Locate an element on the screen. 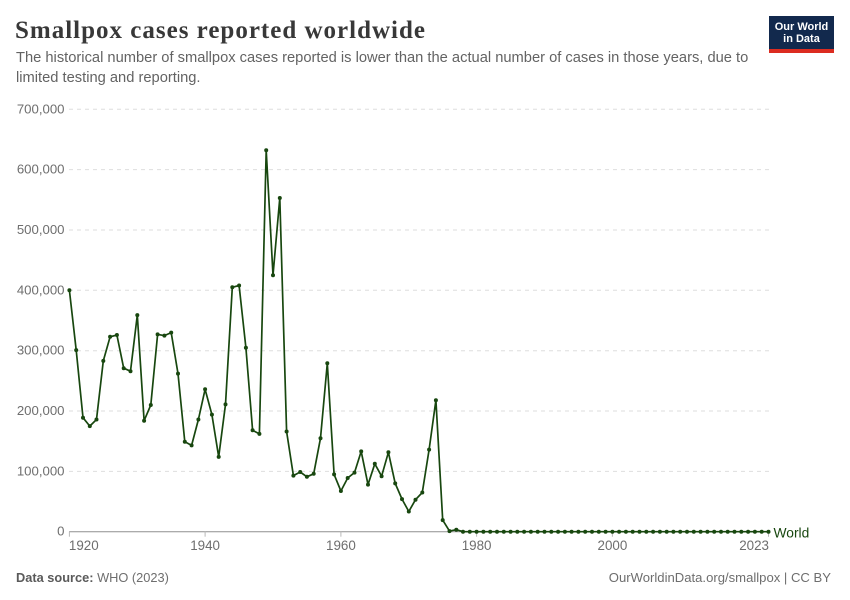 The height and width of the screenshot is (600, 850). svg-text: 1940 is located at coordinates (205, 545).